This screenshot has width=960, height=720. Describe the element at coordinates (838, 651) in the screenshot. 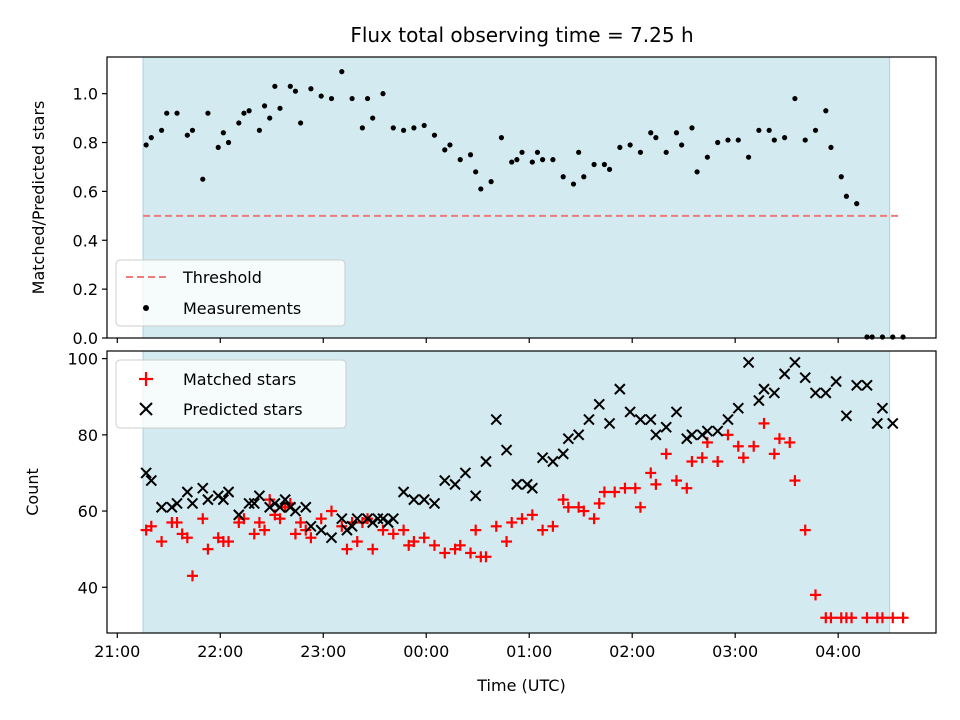

I see `x-tick-label: 04:00` at that location.